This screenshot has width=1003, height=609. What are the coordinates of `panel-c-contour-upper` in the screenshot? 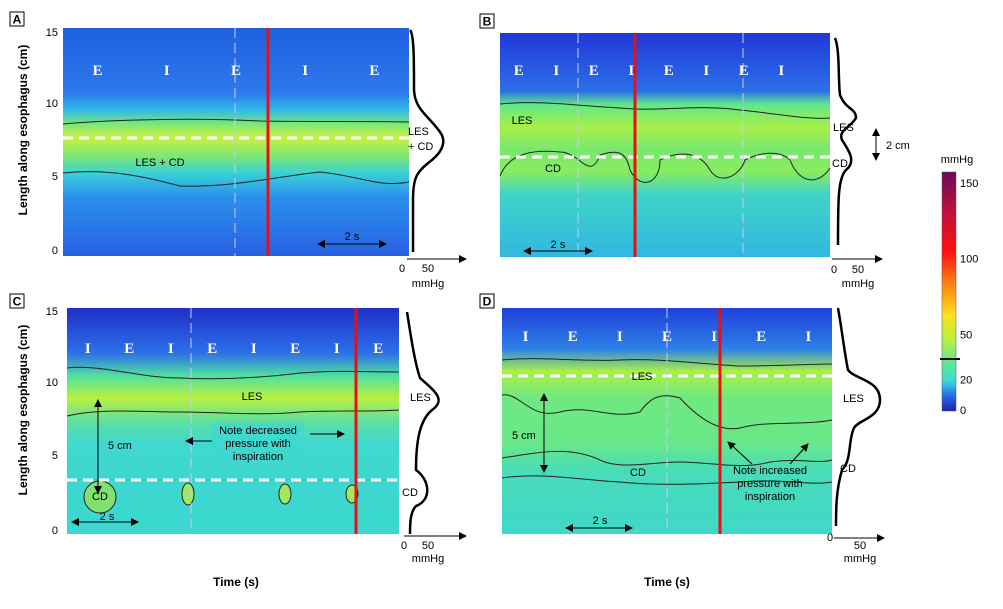 It's located at (233, 373).